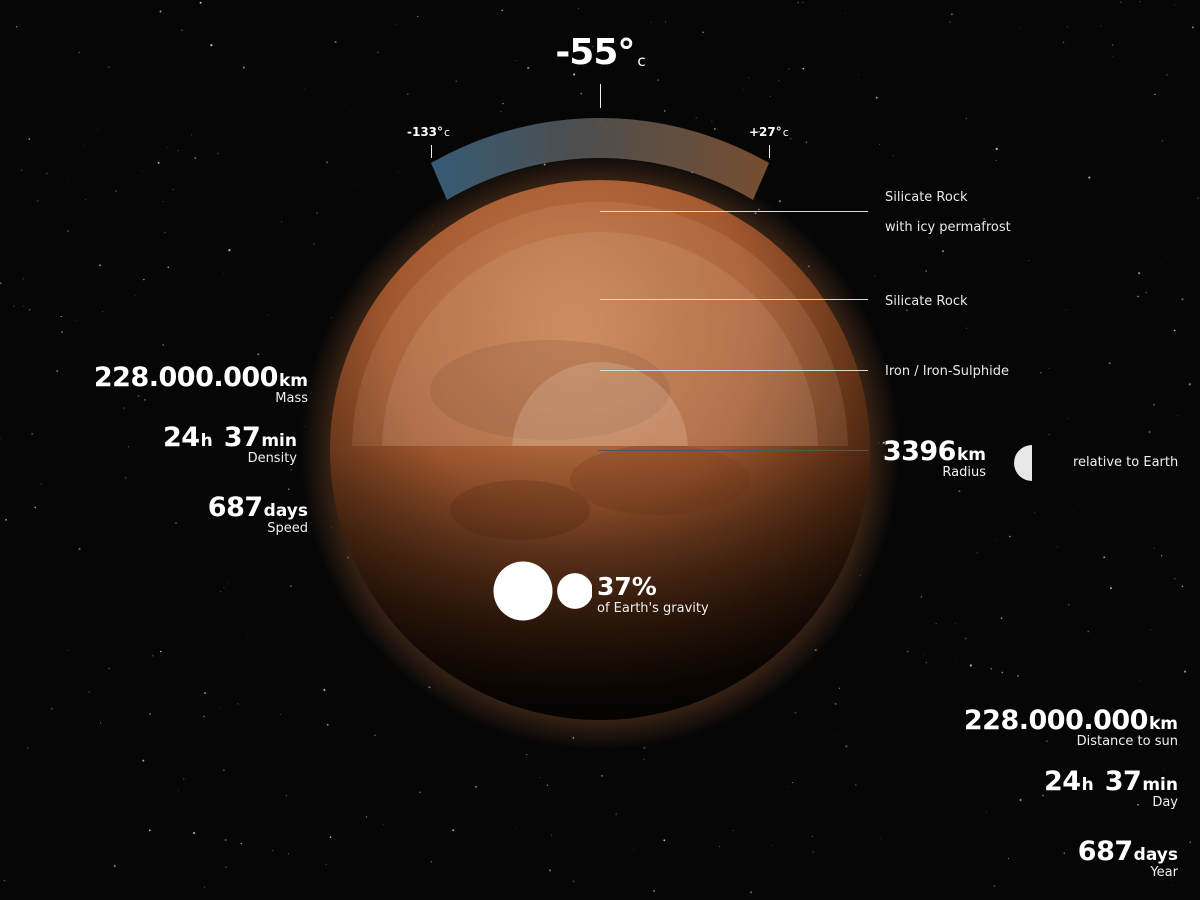 The height and width of the screenshot is (900, 1200). I want to click on avg-temperature-tick, so click(600, 96).